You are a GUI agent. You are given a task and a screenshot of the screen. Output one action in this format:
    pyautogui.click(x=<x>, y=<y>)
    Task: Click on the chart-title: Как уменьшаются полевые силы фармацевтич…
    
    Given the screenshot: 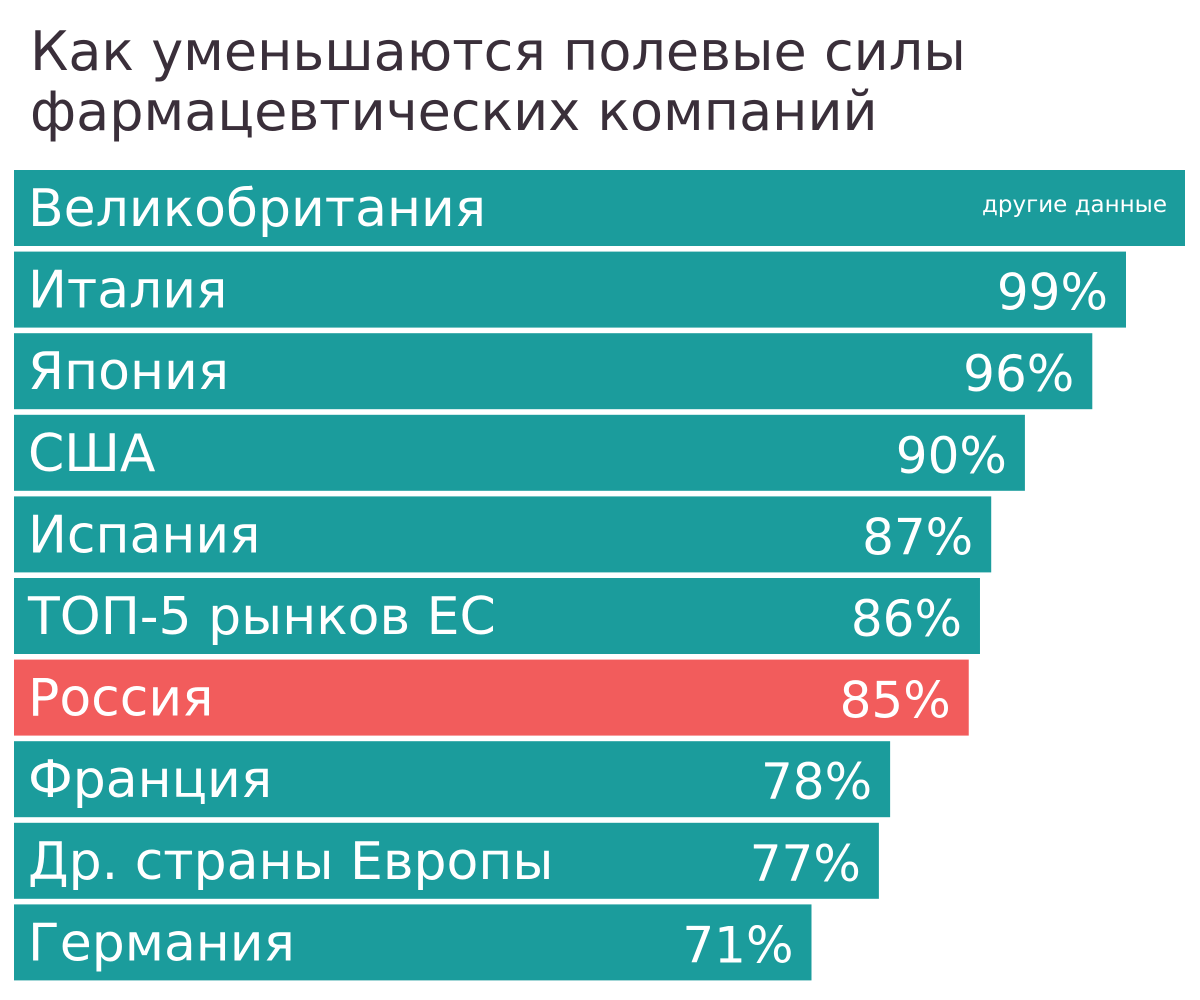 What is the action you would take?
    pyautogui.click(x=498, y=81)
    